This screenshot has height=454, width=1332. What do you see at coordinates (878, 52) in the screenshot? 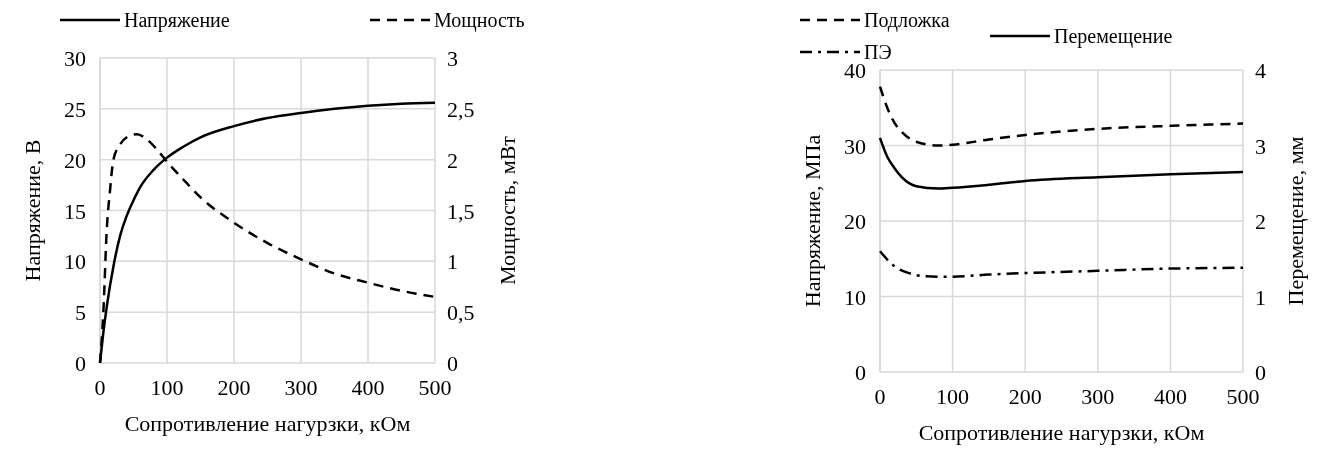
I see `legend-label: ПЭ` at bounding box center [878, 52].